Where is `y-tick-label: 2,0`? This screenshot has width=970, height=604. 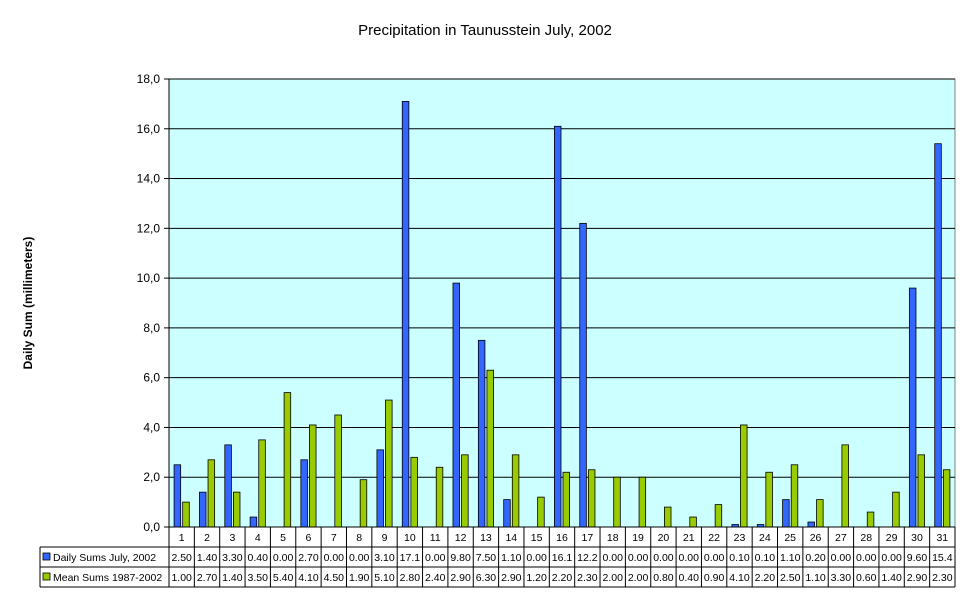 y-tick-label: 2,0 is located at coordinates (151, 477).